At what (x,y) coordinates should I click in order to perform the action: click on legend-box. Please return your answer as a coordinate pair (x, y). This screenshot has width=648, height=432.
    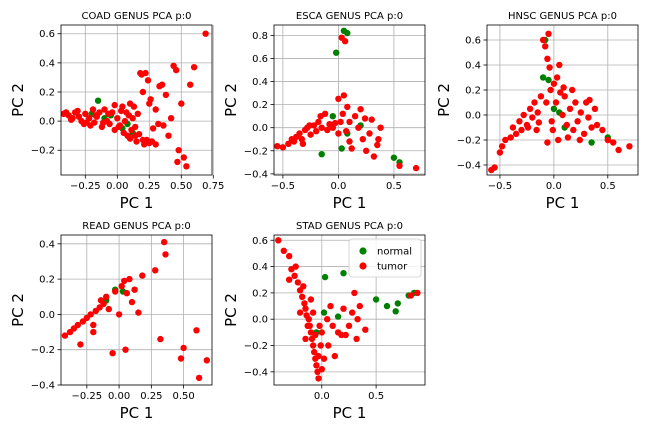
    Looking at the image, I should click on (385, 258).